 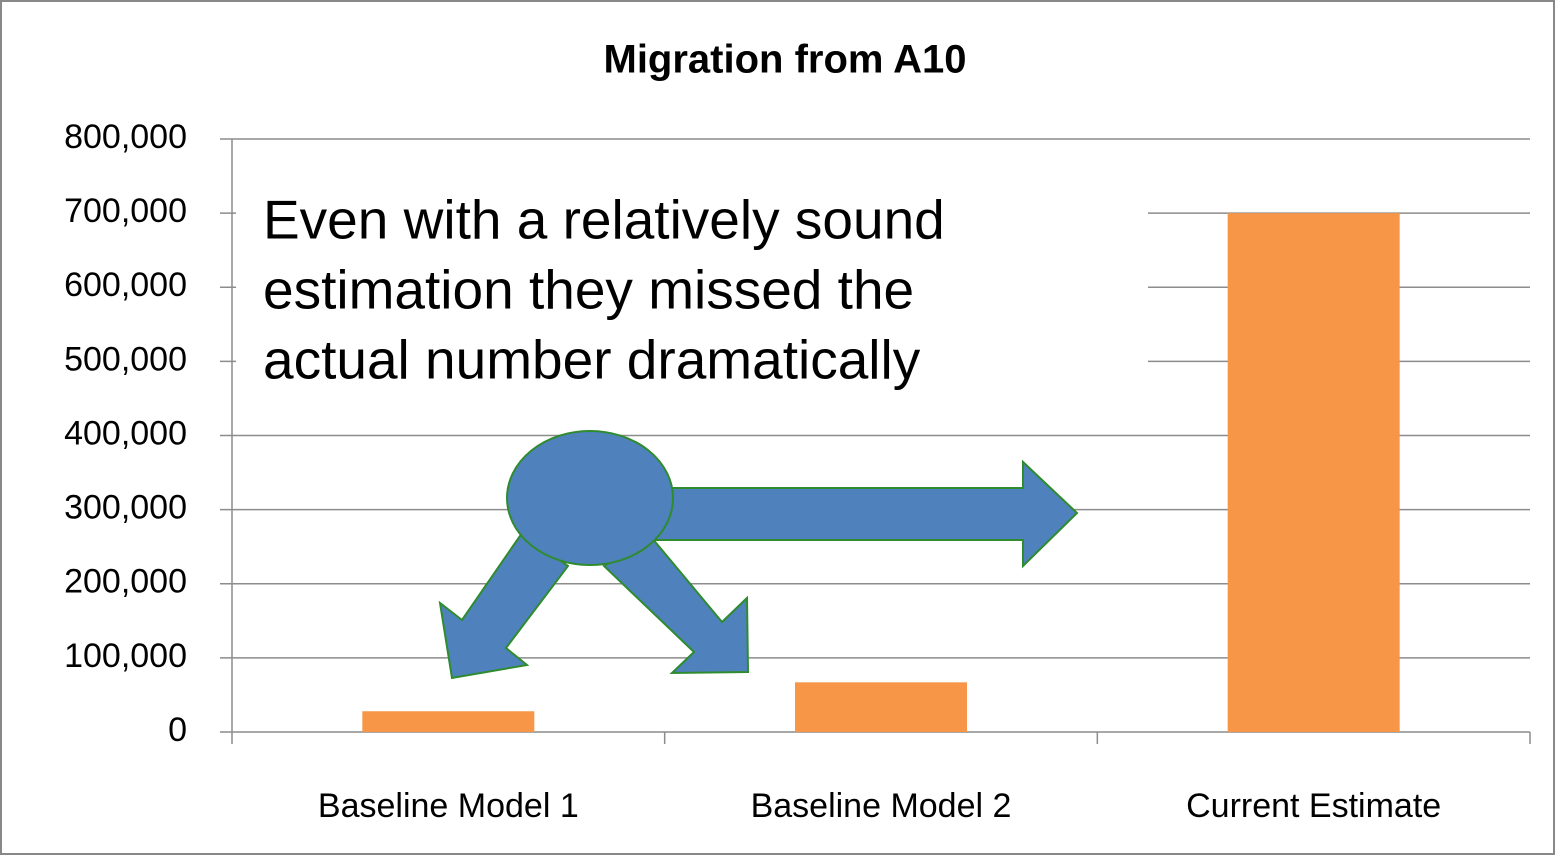 I want to click on y-tick-label: 800,000, so click(x=125, y=137).